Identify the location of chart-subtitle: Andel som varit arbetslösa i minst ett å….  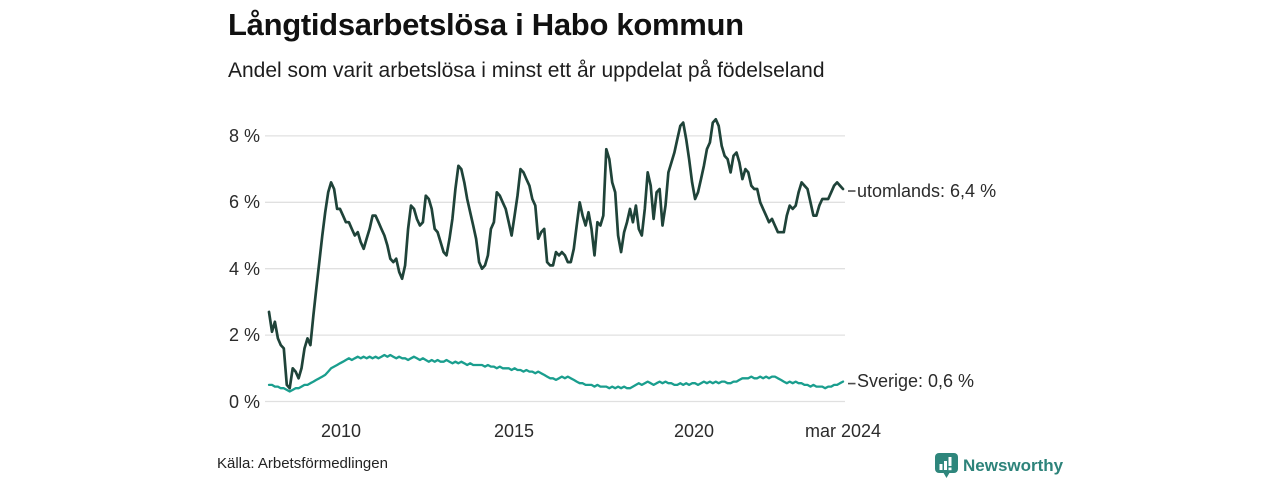
(526, 70).